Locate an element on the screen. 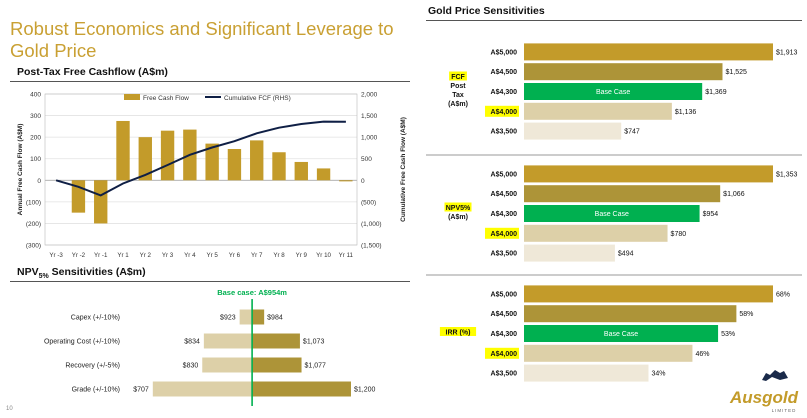 The image size is (807, 418). fcf-x-tick-label: Yr 1 is located at coordinates (123, 255).